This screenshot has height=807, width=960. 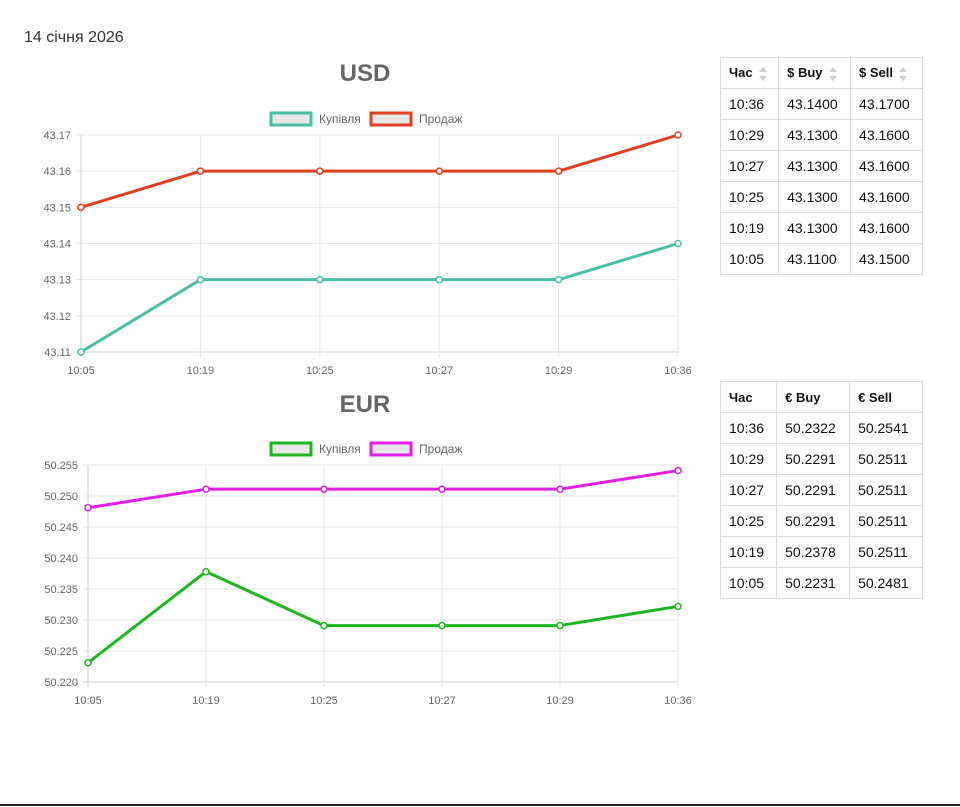 What do you see at coordinates (886, 397) in the screenshot?
I see `header-sell: € Sell` at bounding box center [886, 397].